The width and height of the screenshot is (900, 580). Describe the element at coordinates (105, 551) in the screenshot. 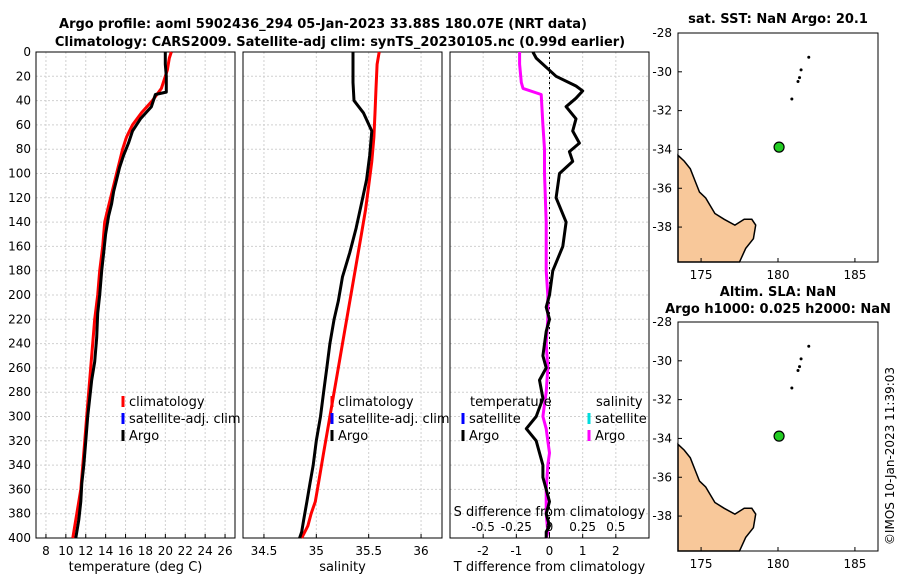

I see `x-tick-label: 14` at that location.